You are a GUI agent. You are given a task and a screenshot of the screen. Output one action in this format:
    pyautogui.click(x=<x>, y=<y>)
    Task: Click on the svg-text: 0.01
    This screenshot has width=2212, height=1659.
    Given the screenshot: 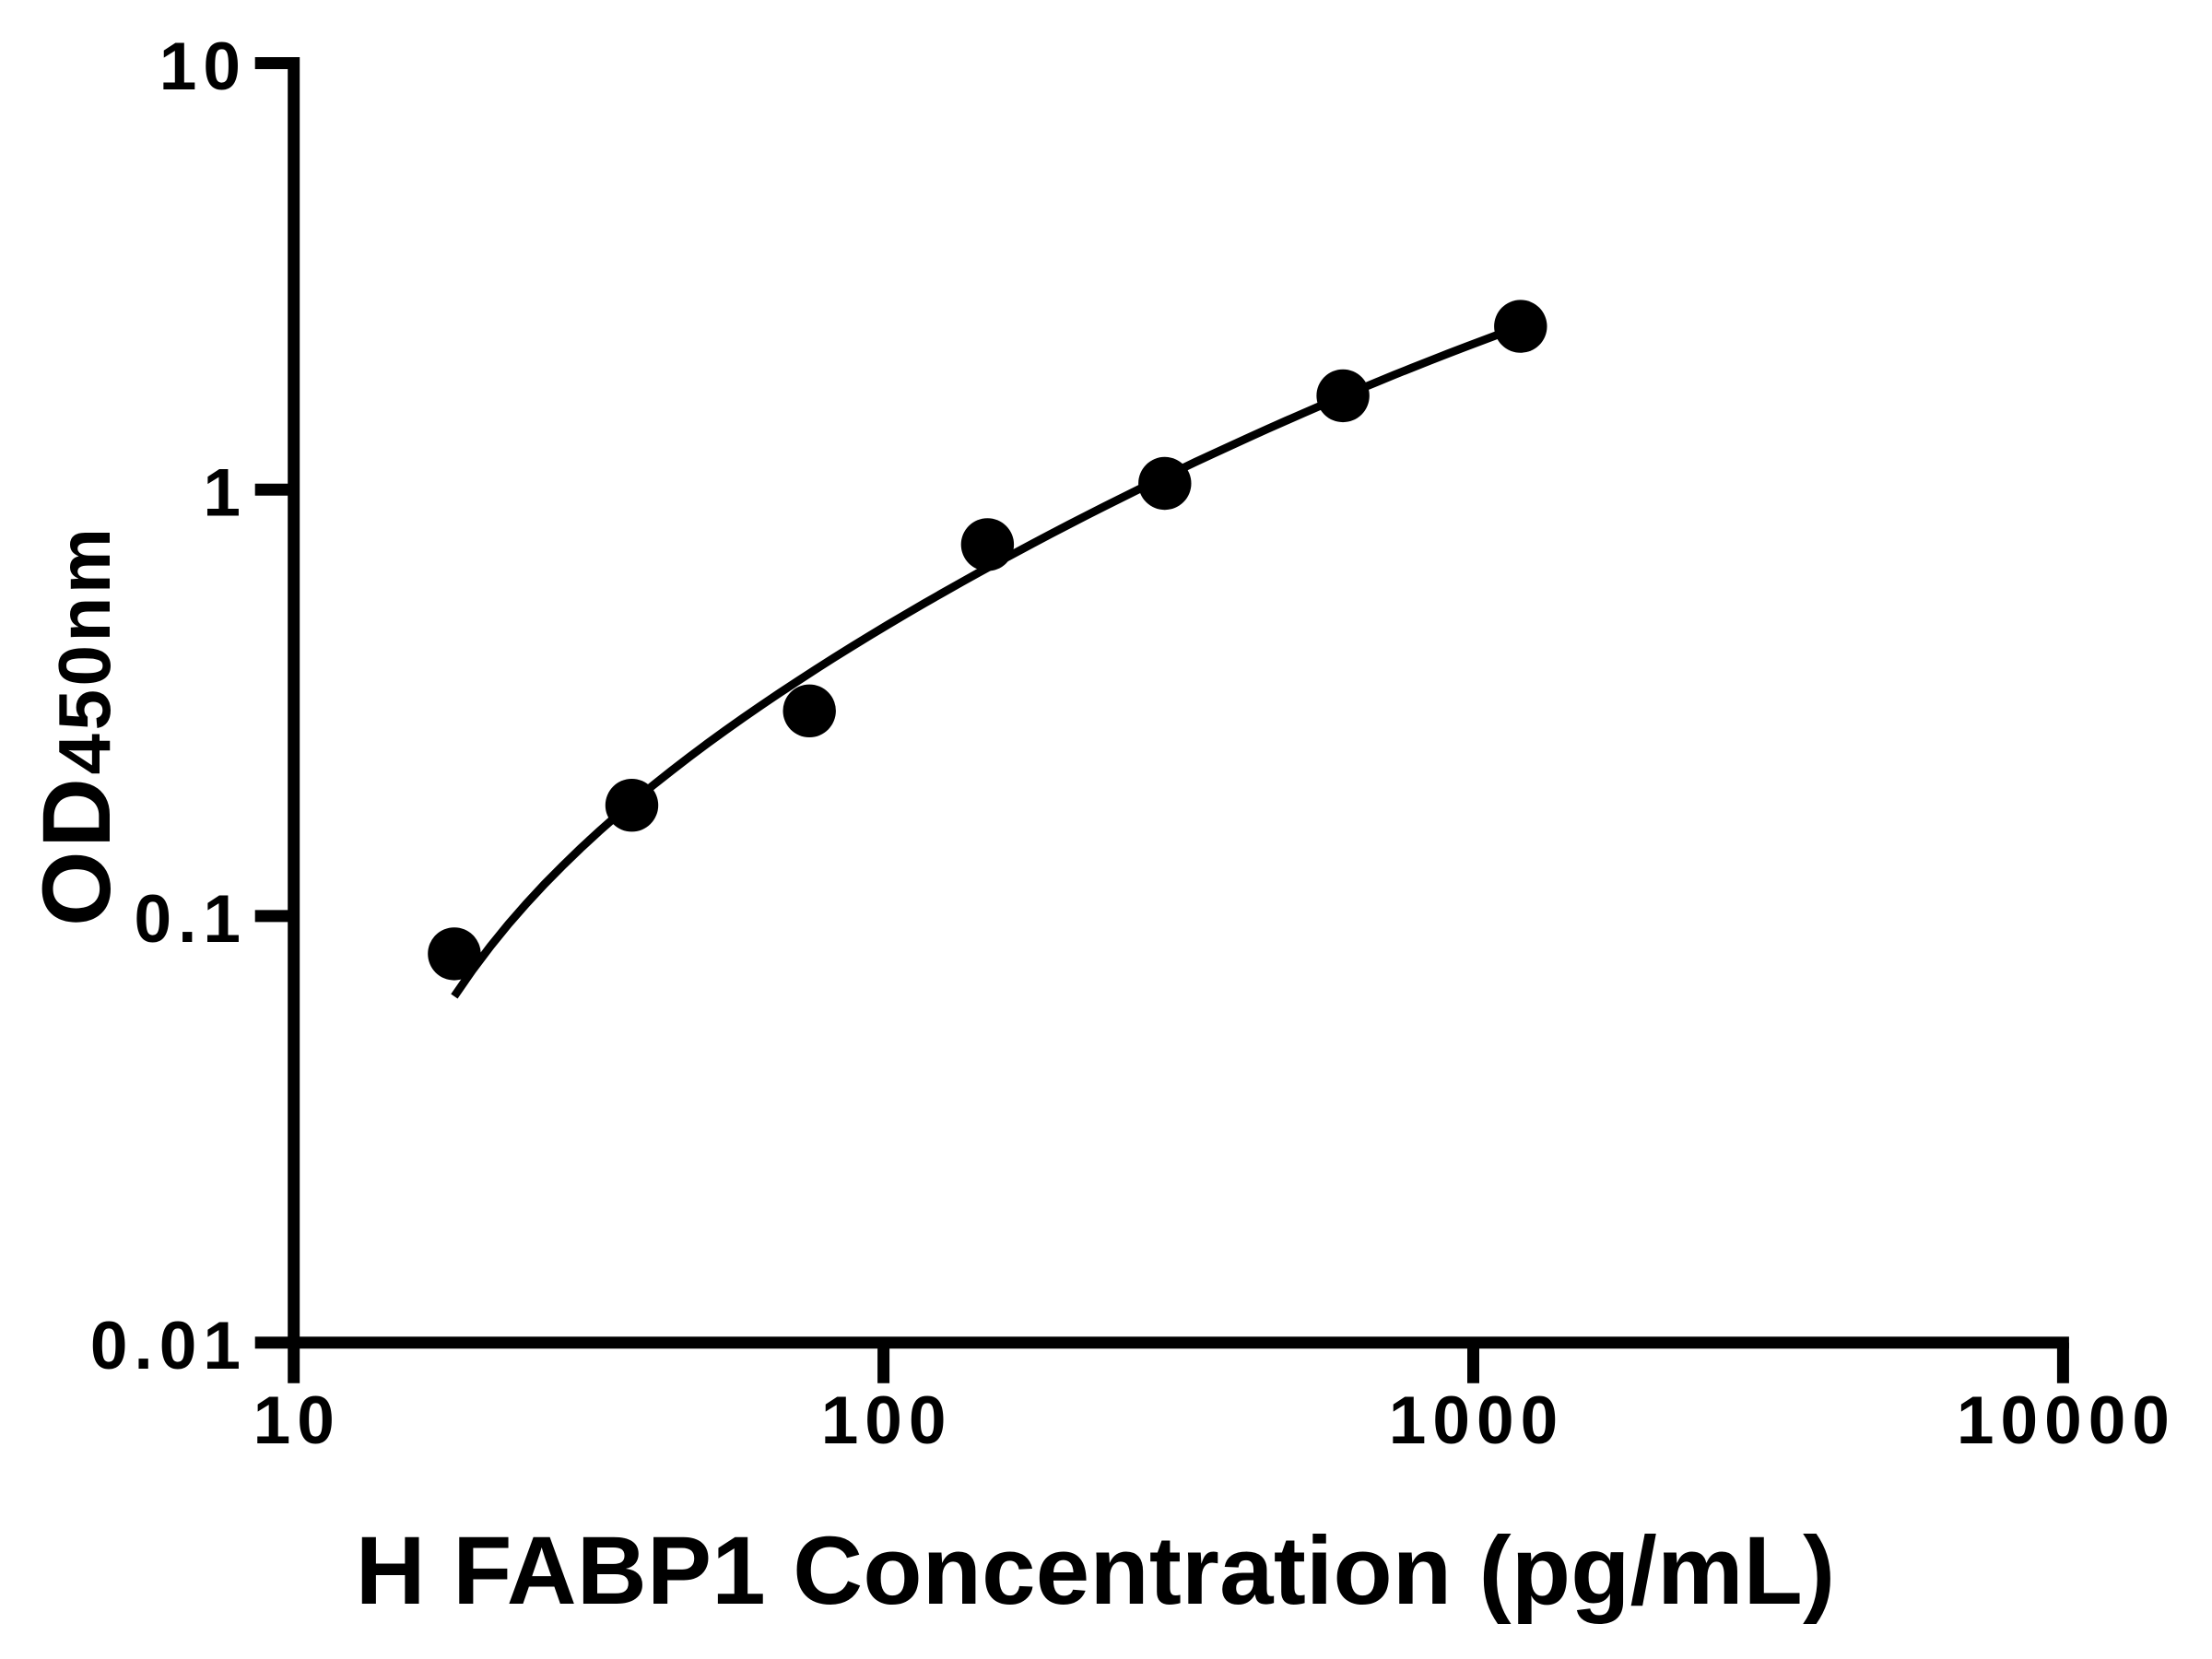 What is the action you would take?
    pyautogui.click(x=168, y=1346)
    